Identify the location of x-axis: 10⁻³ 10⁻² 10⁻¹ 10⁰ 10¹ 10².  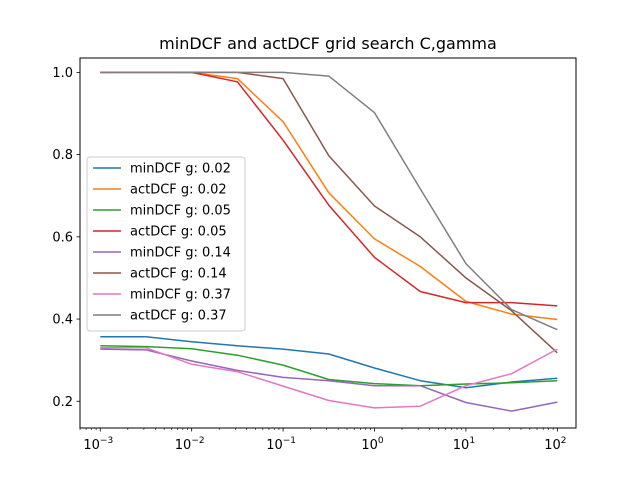
(322, 440).